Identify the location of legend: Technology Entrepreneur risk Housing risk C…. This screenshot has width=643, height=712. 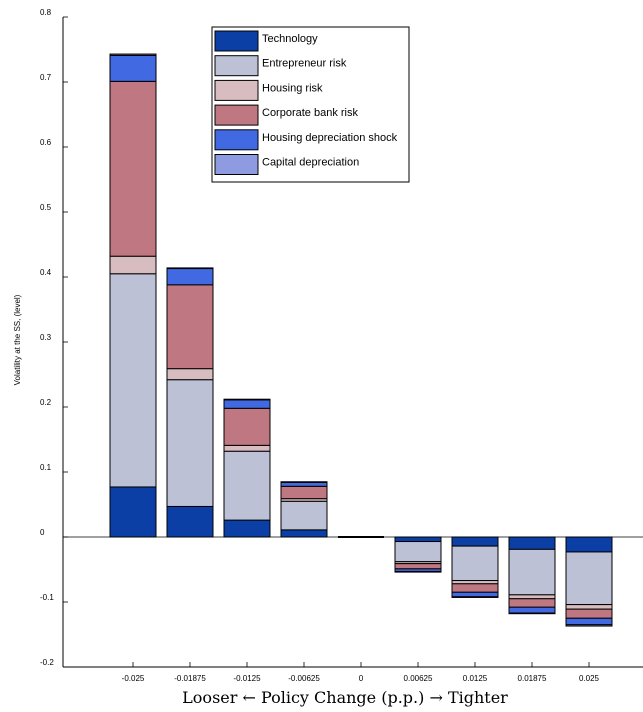
(310, 104).